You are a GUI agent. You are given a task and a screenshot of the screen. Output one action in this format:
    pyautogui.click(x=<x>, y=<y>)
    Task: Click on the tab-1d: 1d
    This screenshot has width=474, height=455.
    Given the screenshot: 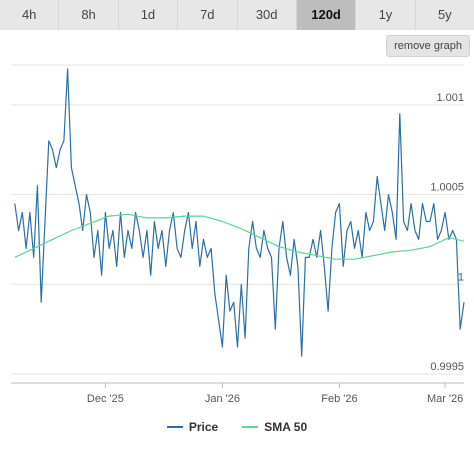 What is the action you would take?
    pyautogui.click(x=148, y=15)
    